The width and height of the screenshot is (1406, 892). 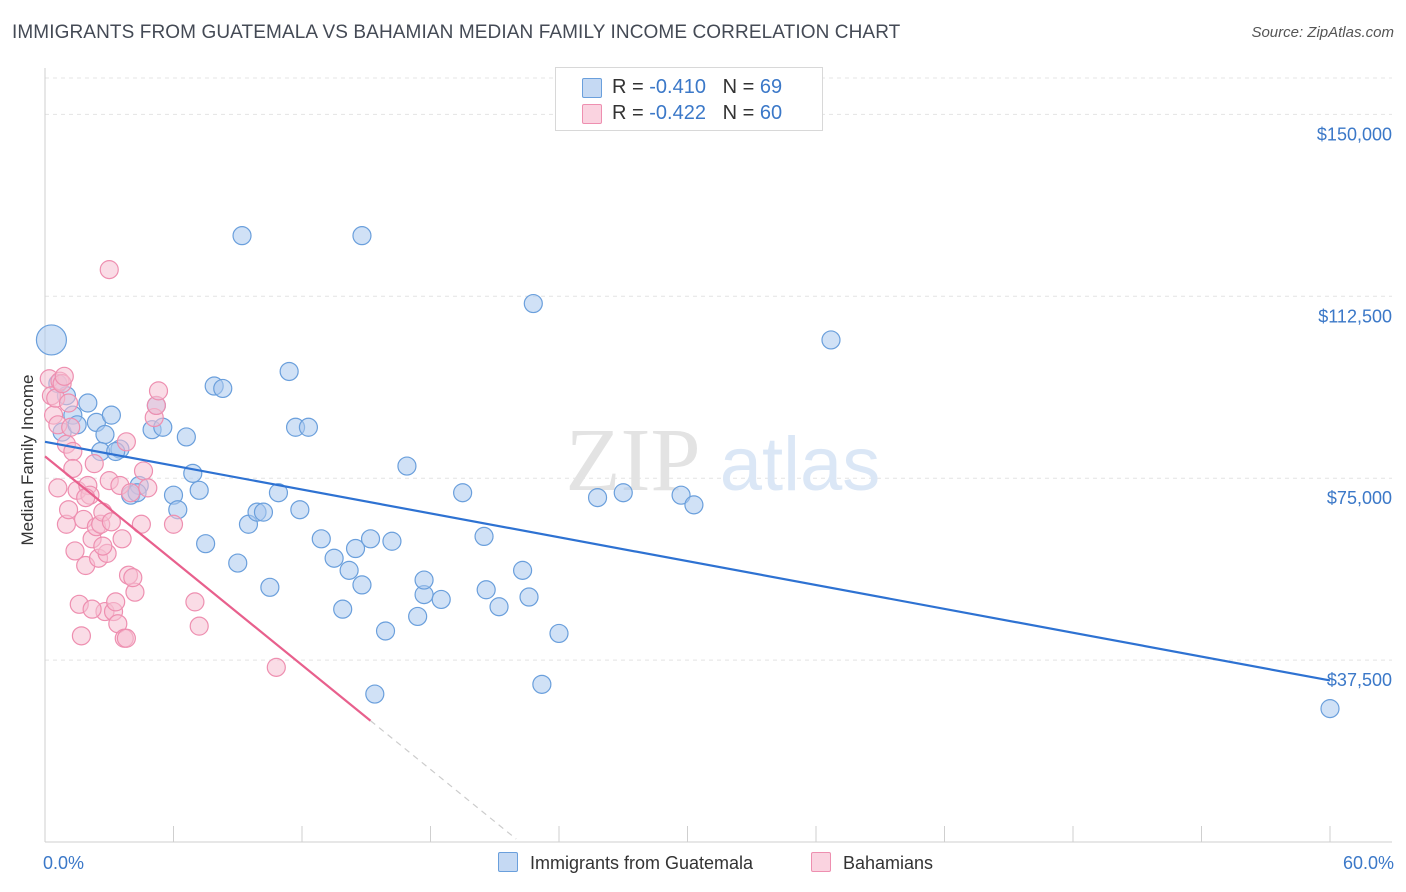 I want to click on x-tick-label: 0.0%, so click(x=63, y=863).